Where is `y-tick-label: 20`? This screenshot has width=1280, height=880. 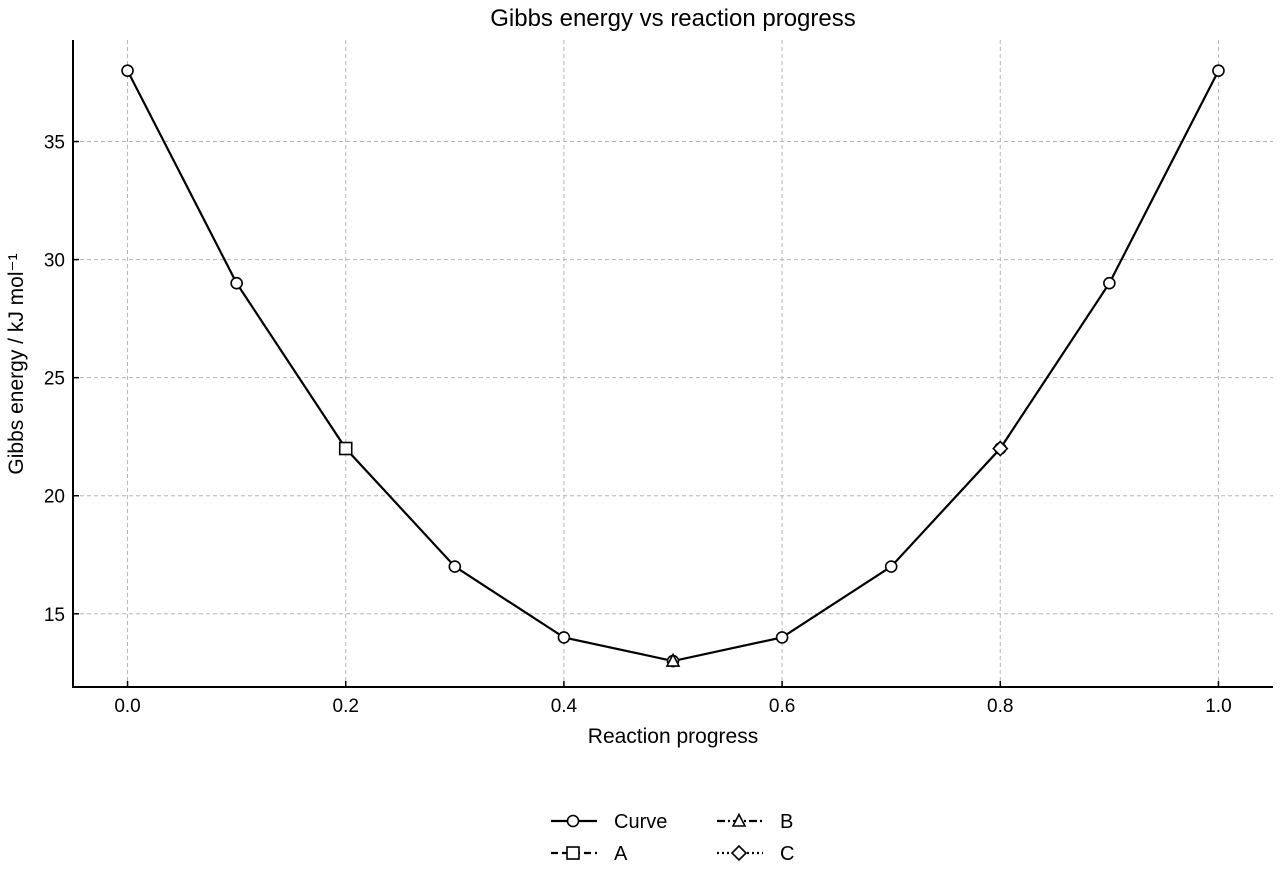
y-tick-label: 20 is located at coordinates (54, 497).